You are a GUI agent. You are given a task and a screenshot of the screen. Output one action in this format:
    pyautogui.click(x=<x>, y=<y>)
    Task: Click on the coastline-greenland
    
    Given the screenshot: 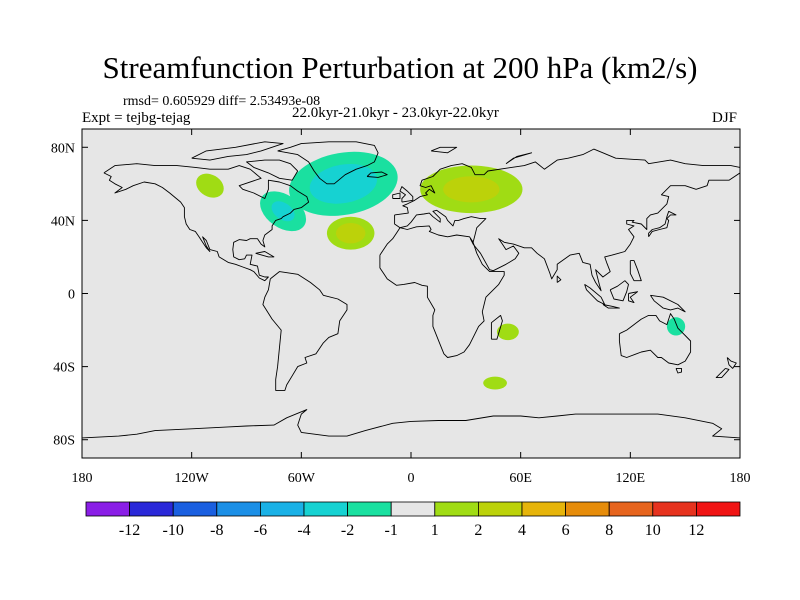 What is the action you would take?
    pyautogui.click(x=328, y=163)
    